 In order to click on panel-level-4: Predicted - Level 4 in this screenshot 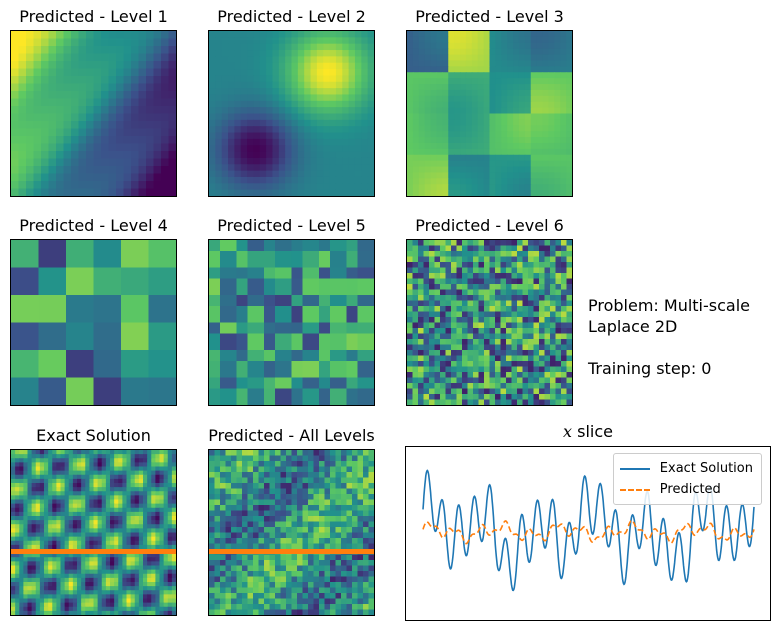, I will do `click(93, 312)`.